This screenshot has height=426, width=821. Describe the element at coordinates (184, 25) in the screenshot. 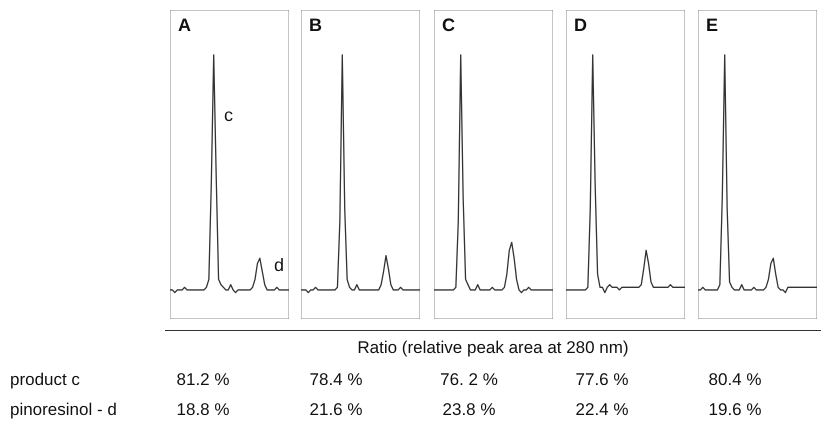

I see `chart-title: A` at that location.